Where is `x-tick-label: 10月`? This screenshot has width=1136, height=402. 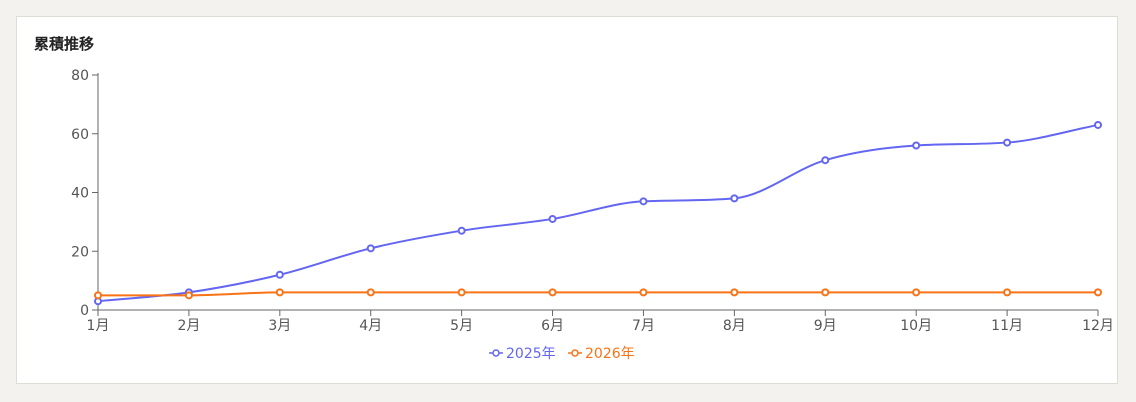
x-tick-label: 10月 is located at coordinates (916, 326).